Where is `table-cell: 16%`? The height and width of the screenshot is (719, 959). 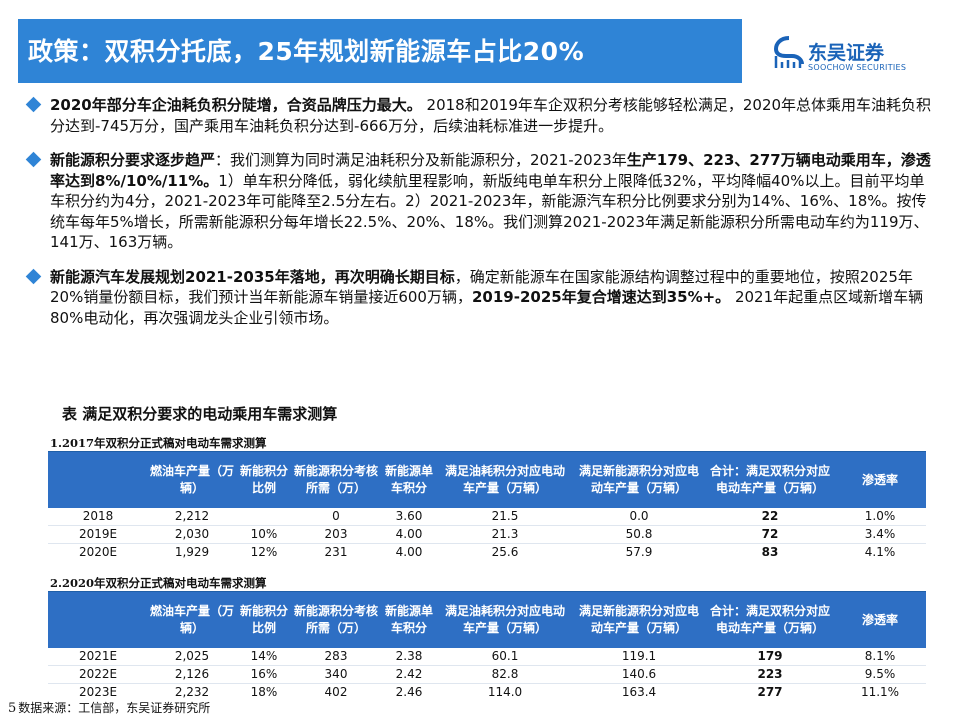 table-cell: 16% is located at coordinates (264, 674).